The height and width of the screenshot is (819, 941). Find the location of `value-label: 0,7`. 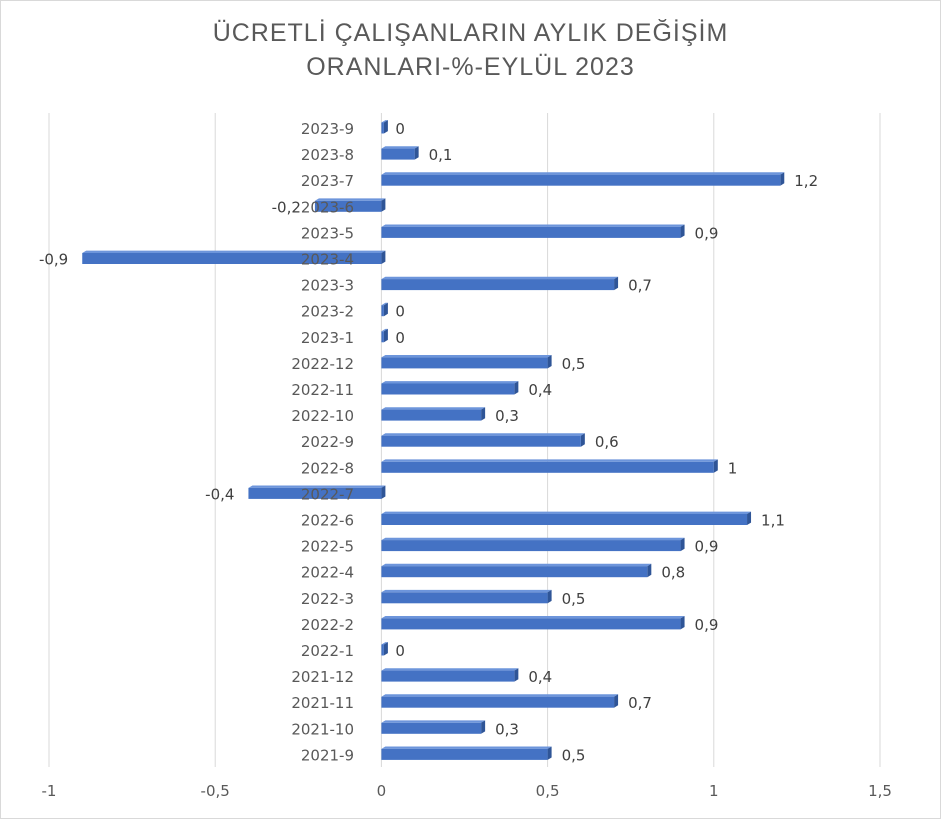

value-label: 0,7 is located at coordinates (640, 286).